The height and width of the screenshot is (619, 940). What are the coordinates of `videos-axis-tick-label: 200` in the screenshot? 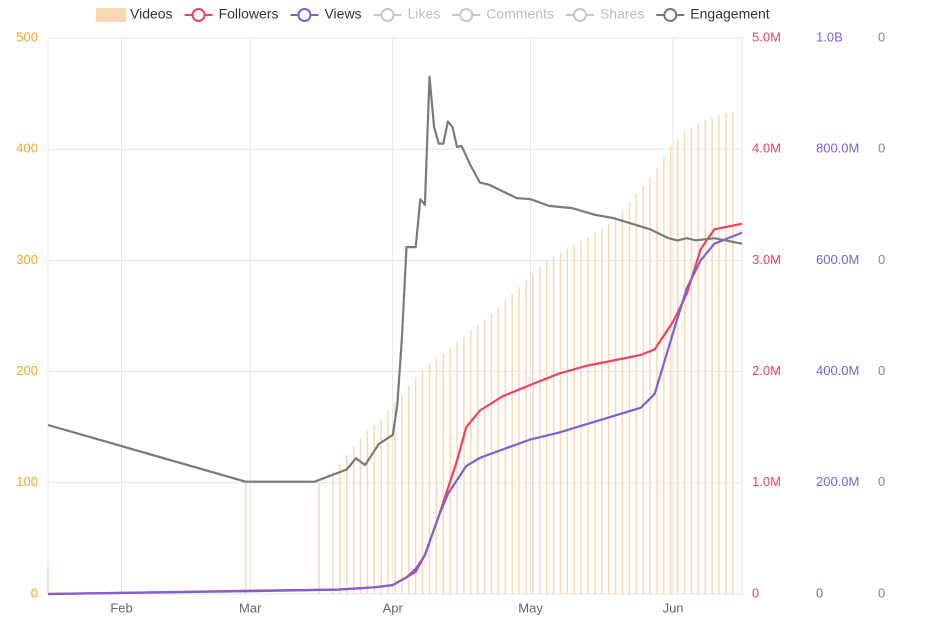 It's located at (27, 370).